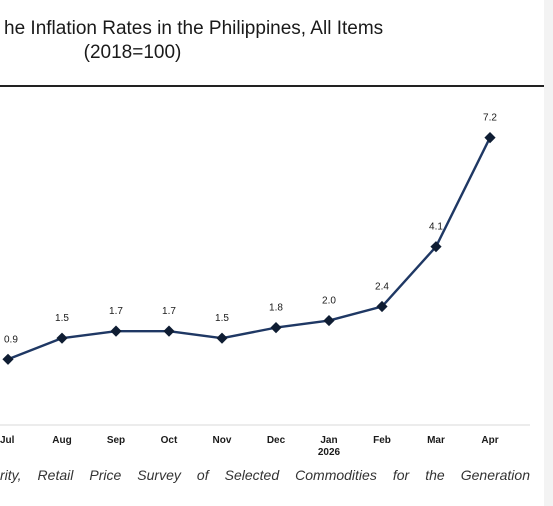 The width and height of the screenshot is (553, 506). What do you see at coordinates (116, 311) in the screenshot?
I see `data-label-2: 1.7` at bounding box center [116, 311].